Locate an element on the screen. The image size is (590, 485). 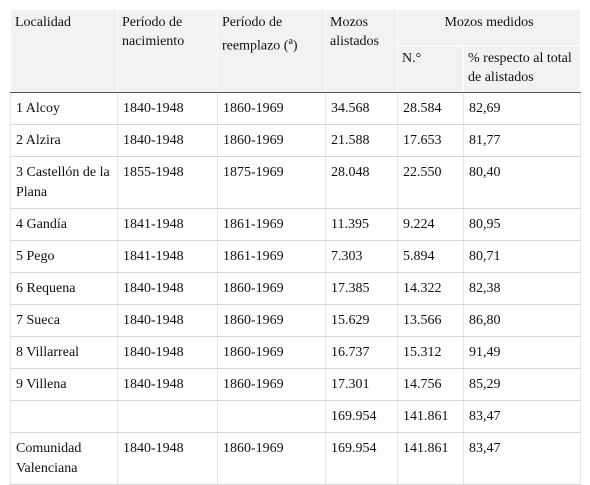
table-cell: 86,80 is located at coordinates (522, 320).